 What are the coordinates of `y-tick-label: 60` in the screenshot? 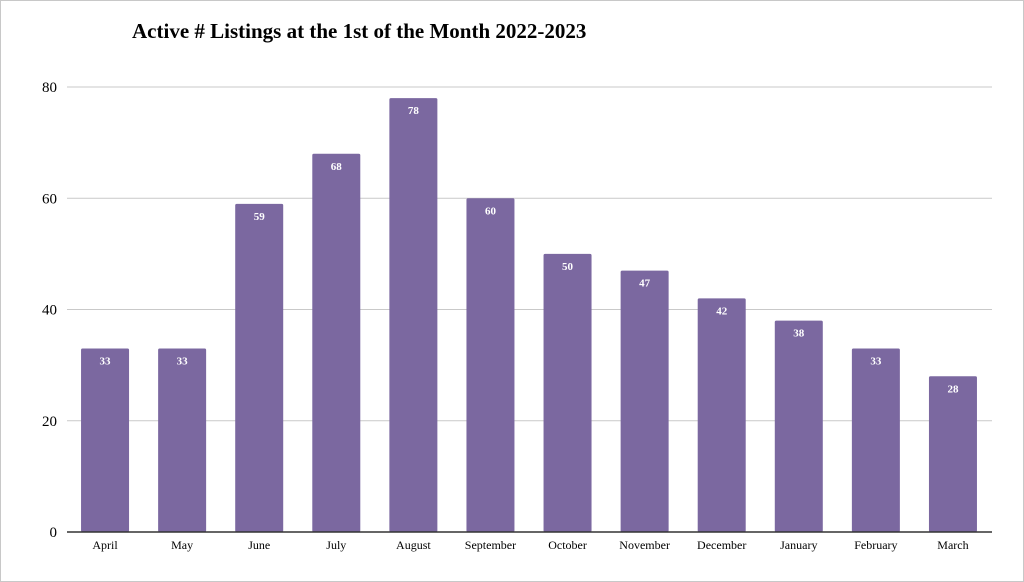 It's located at (49, 199).